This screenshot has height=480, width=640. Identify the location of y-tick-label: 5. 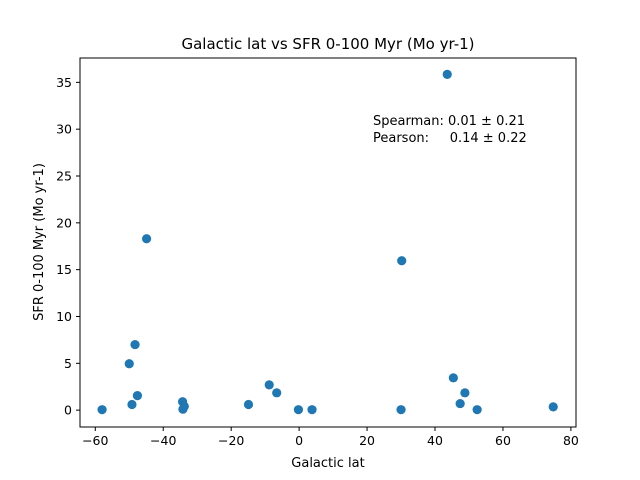
(68, 363).